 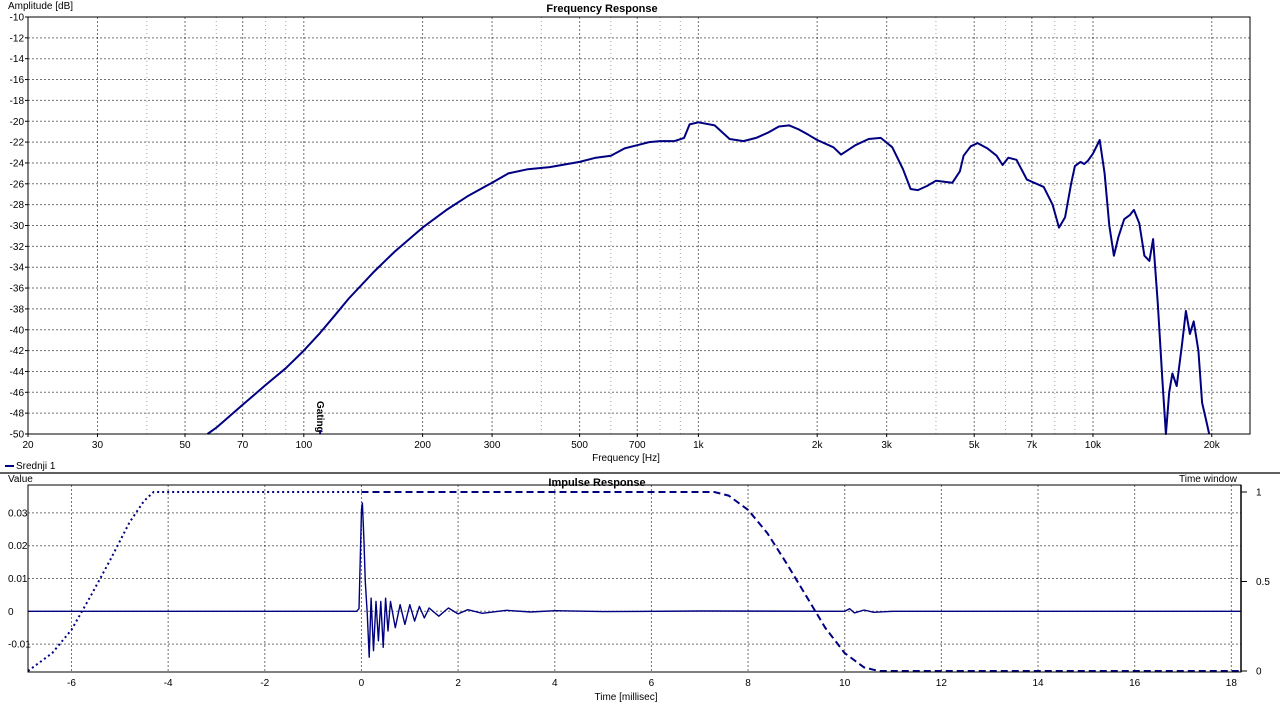 What do you see at coordinates (17, 59) in the screenshot?
I see `fr-y-tick-label: -14` at bounding box center [17, 59].